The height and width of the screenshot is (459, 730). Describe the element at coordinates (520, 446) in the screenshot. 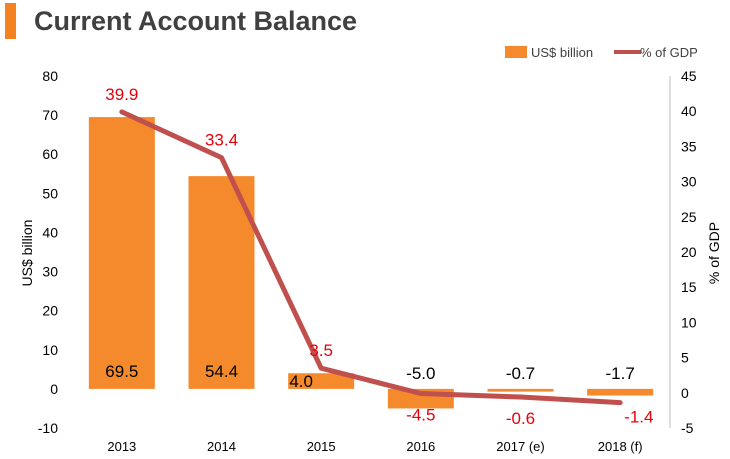

I see `x-tick-label: 2017 (e)` at that location.